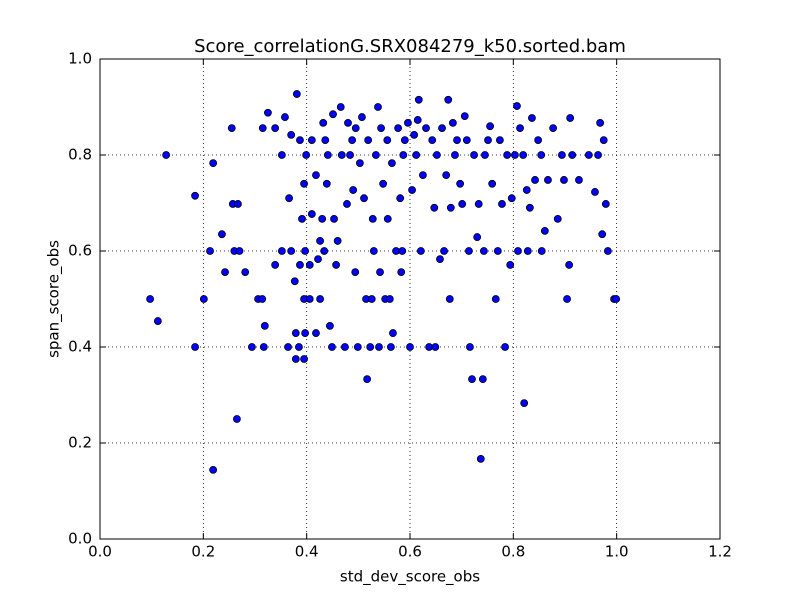 The height and width of the screenshot is (600, 800). I want to click on y-tick-label: 1.0, so click(80, 59).